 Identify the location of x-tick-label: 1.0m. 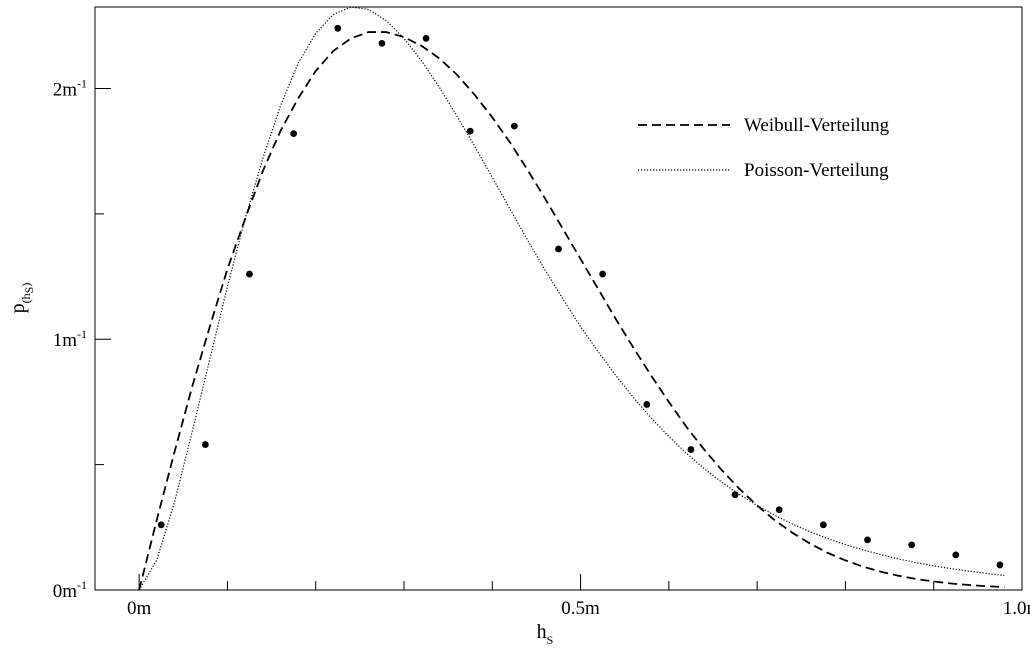
(1016, 608).